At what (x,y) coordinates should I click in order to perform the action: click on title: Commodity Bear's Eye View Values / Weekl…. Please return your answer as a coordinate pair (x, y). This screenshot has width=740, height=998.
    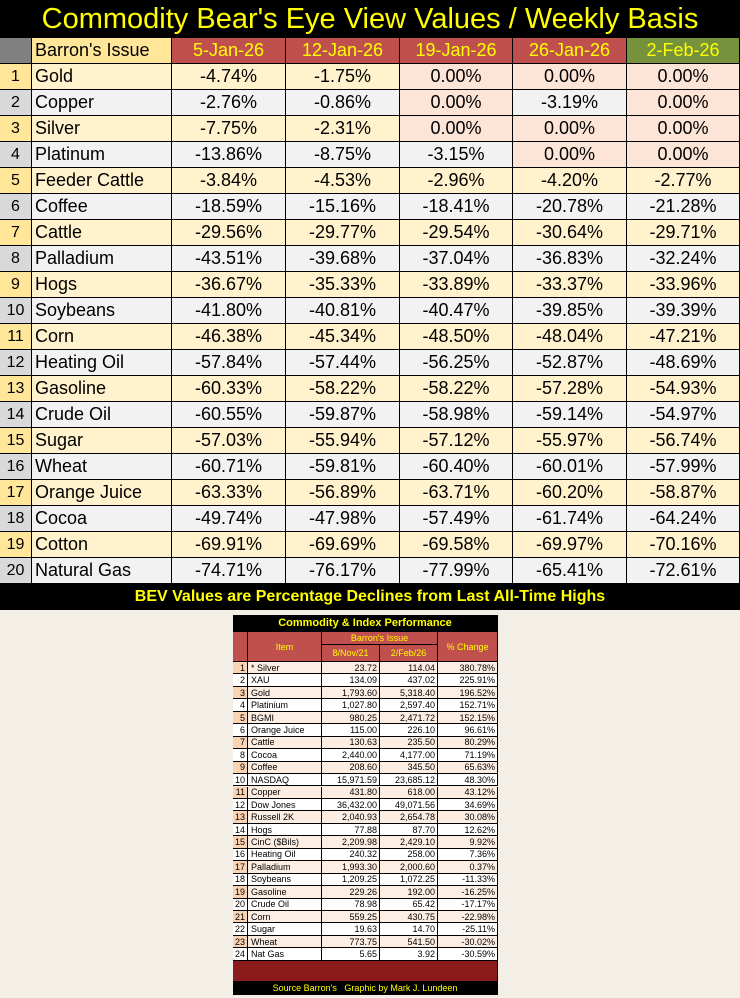
    Looking at the image, I should click on (370, 19).